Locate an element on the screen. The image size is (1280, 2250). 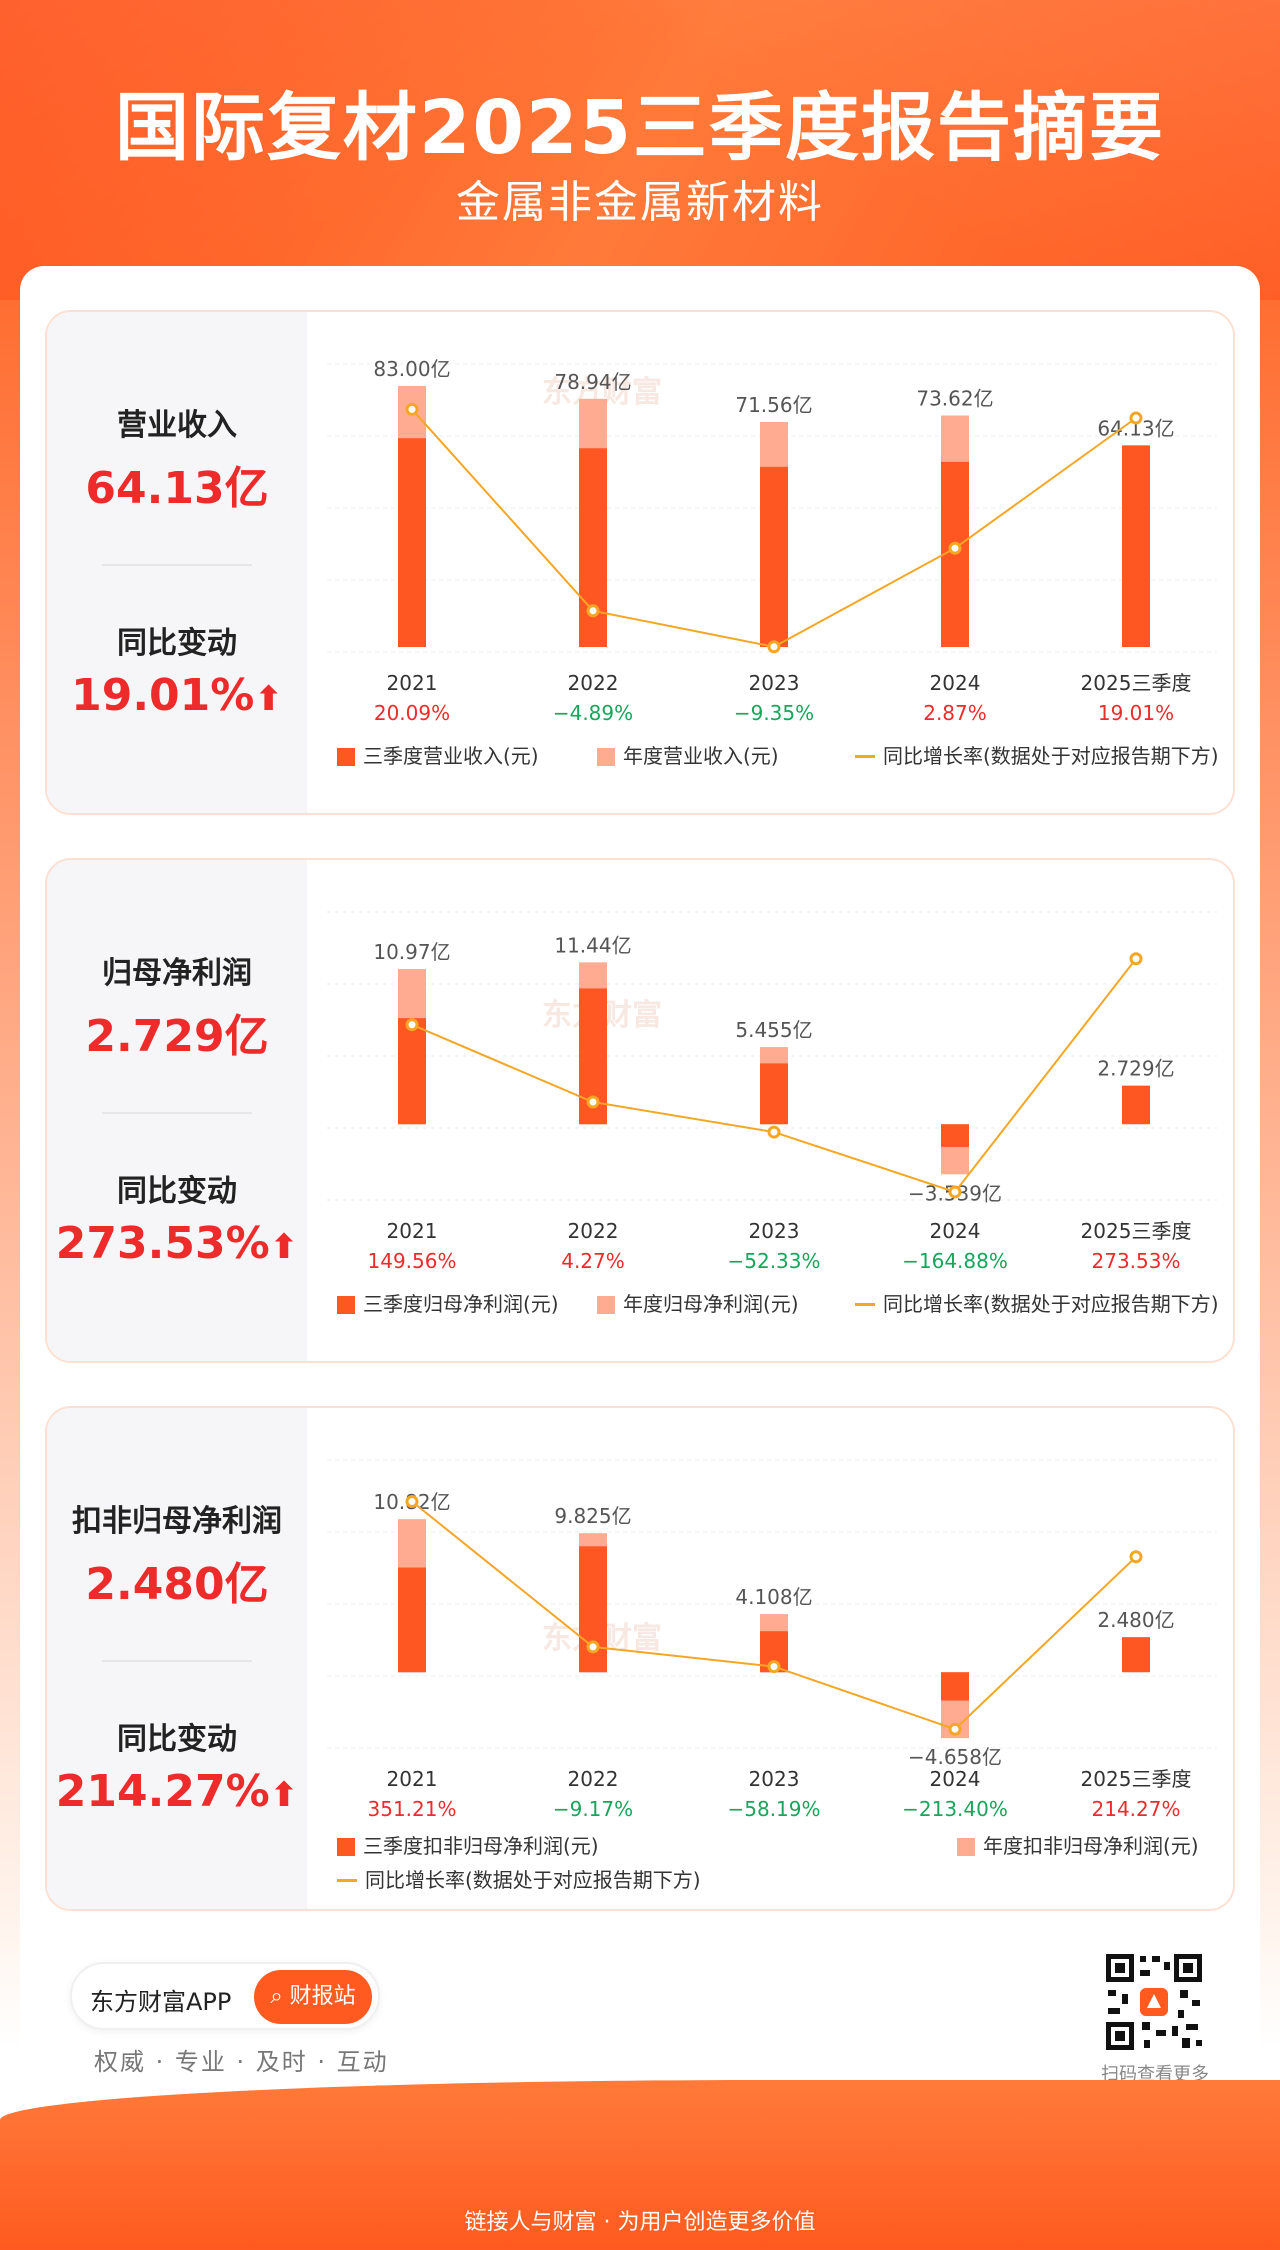
bar-value-label: 73.62亿 is located at coordinates (954, 399).